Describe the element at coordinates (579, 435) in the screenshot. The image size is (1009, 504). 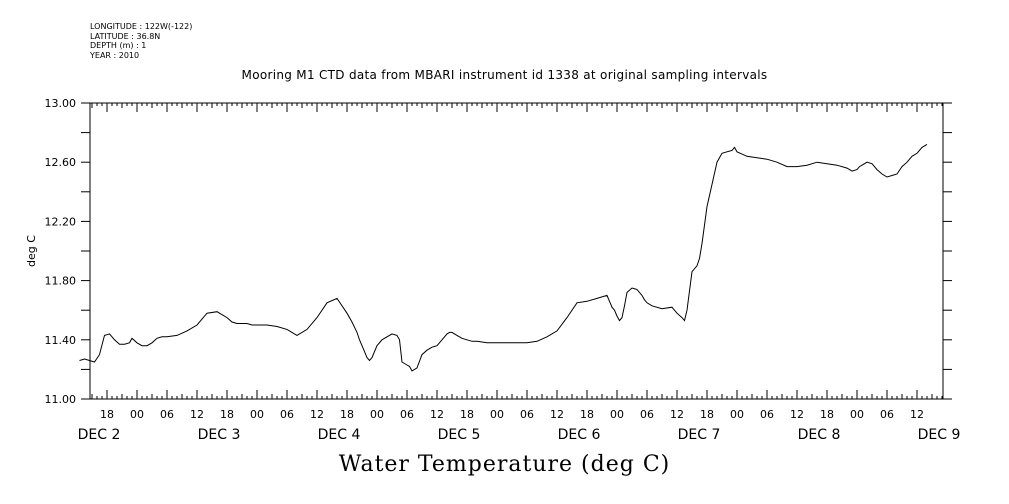
I see `x-day-label: DEC 6` at that location.